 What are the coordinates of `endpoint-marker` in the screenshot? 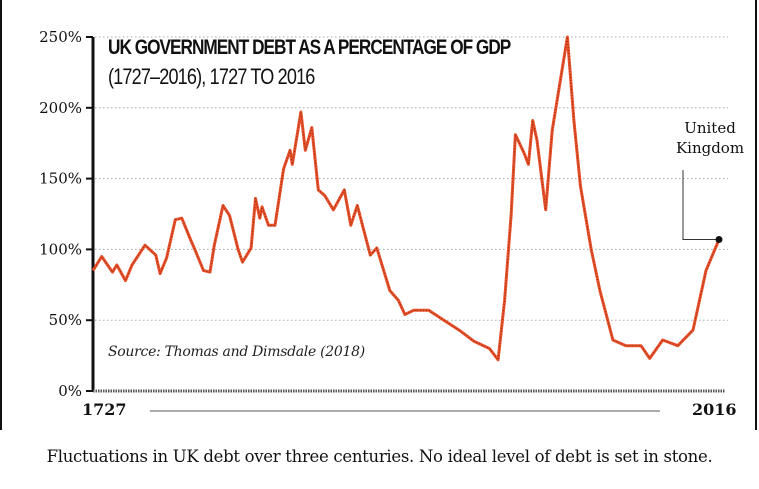 It's located at (719, 239).